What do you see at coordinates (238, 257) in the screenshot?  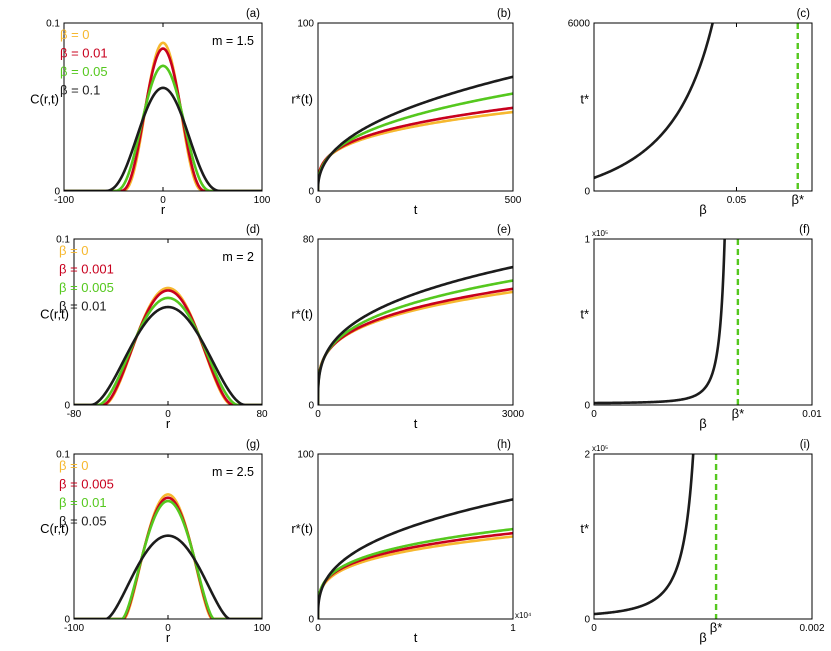 I see `m-annotation-d: m = 2` at bounding box center [238, 257].